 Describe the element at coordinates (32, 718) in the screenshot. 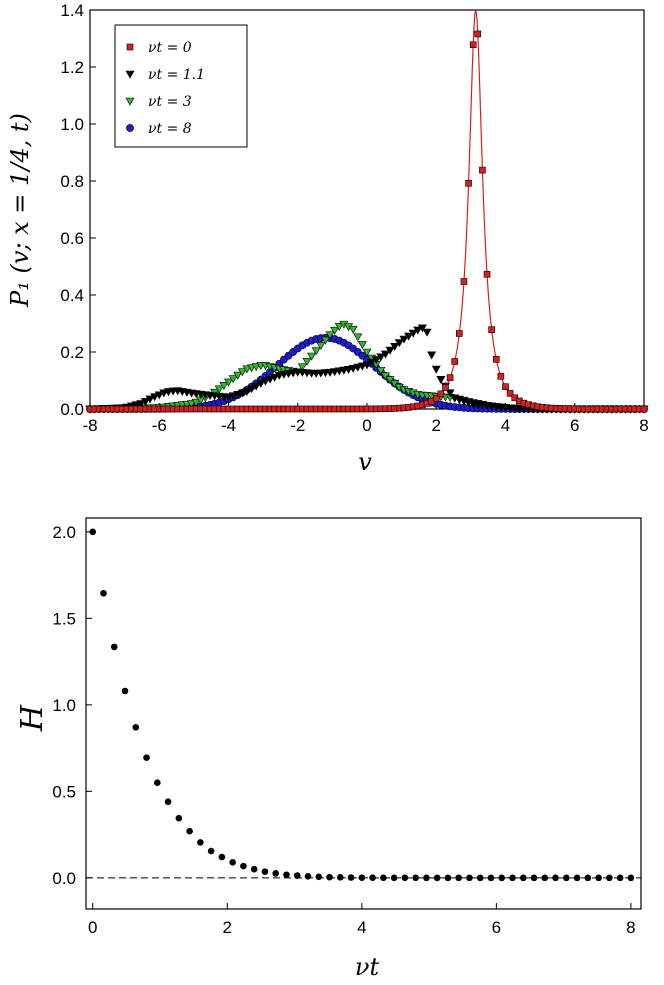

I see `bottom-y-axis-label: H` at that location.